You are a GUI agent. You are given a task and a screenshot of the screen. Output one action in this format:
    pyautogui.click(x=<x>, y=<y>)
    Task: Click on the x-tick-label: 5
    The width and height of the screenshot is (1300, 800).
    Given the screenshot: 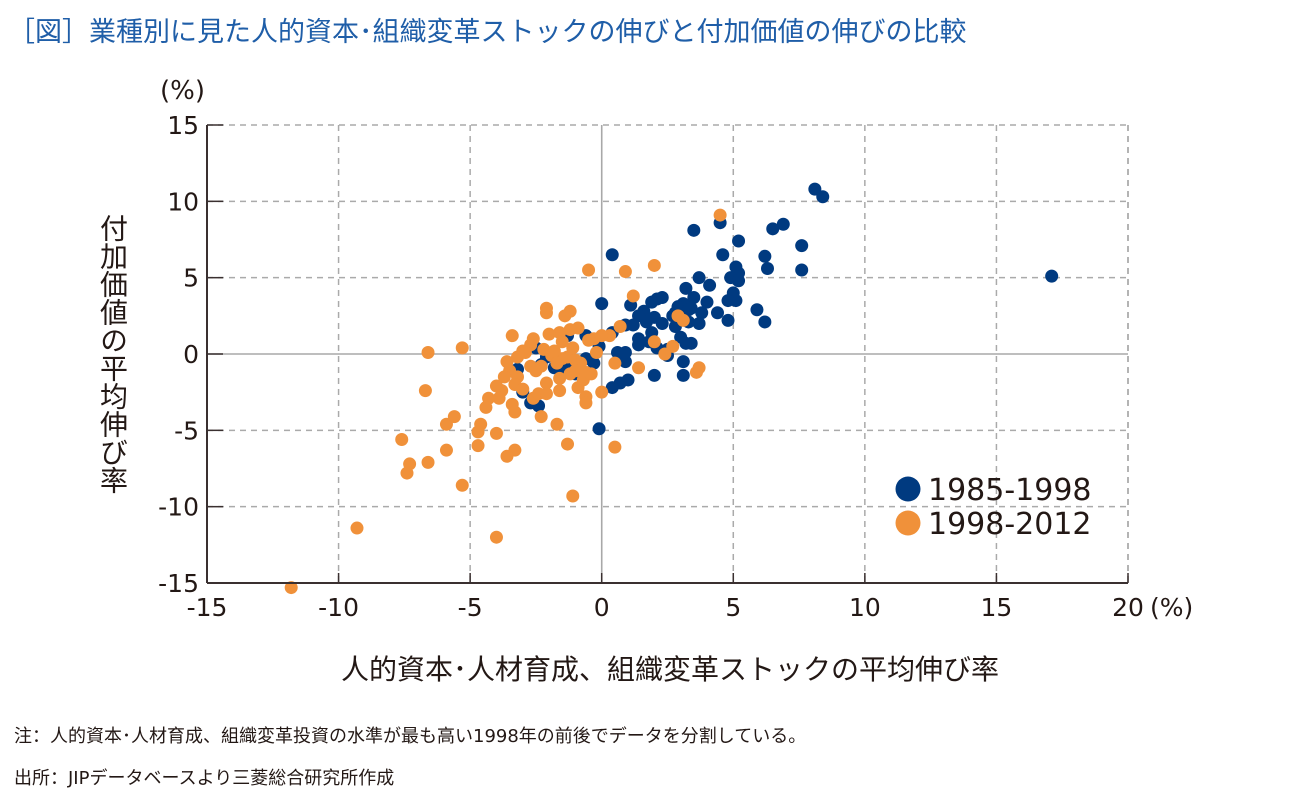 What is the action you would take?
    pyautogui.click(x=733, y=607)
    